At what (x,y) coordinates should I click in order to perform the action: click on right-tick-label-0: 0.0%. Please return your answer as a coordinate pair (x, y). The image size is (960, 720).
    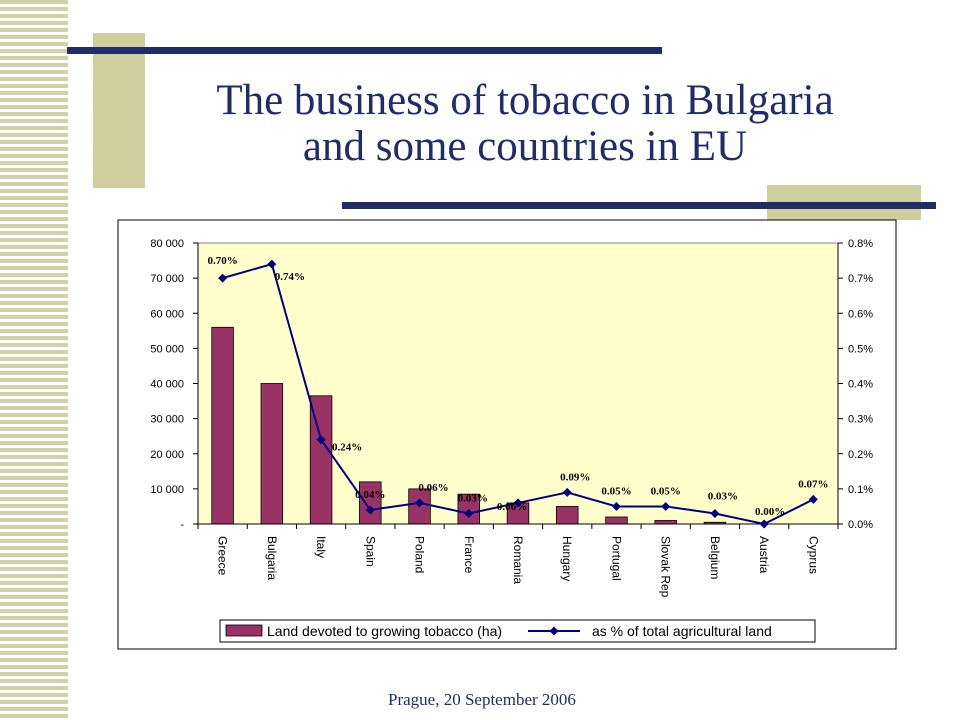
    Looking at the image, I should click on (860, 525).